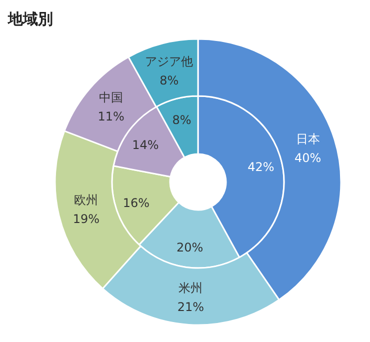  What do you see at coordinates (190, 307) in the screenshot?
I see `data-label: 21%` at bounding box center [190, 307].